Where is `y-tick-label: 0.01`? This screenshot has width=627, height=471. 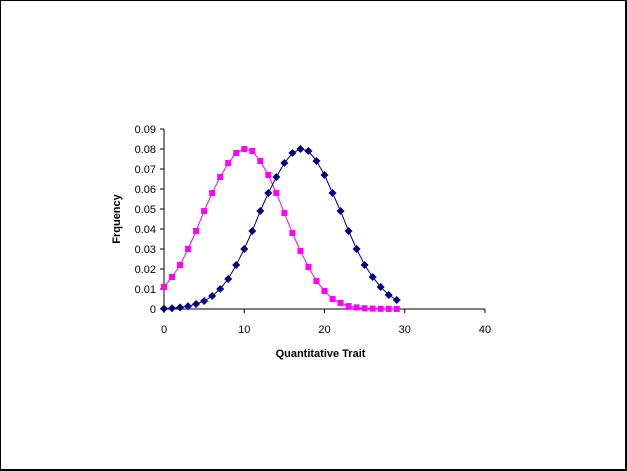
y-tick-label: 0.01 is located at coordinates (145, 290).